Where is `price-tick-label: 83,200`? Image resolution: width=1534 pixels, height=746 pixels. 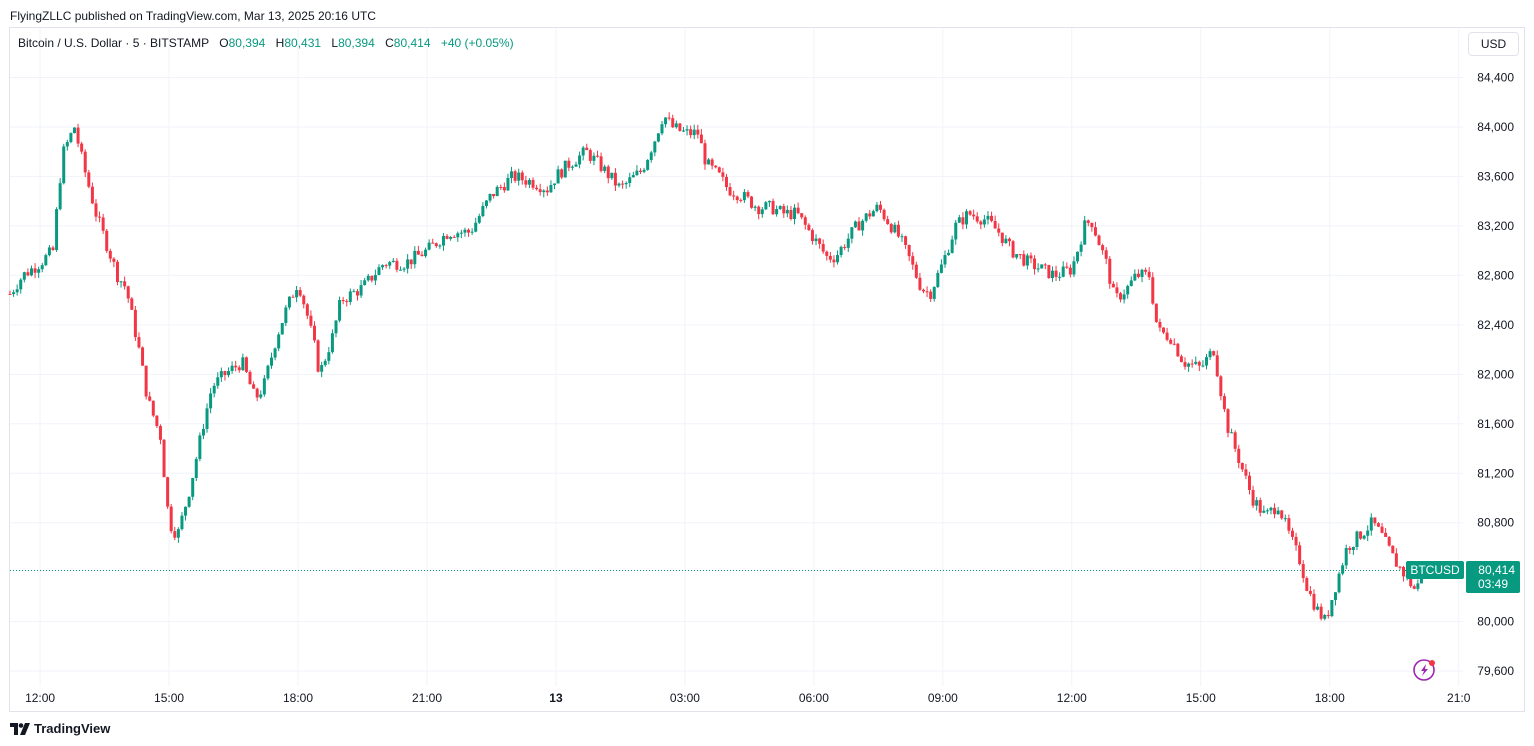 price-tick-label: 83,200 is located at coordinates (1495, 226).